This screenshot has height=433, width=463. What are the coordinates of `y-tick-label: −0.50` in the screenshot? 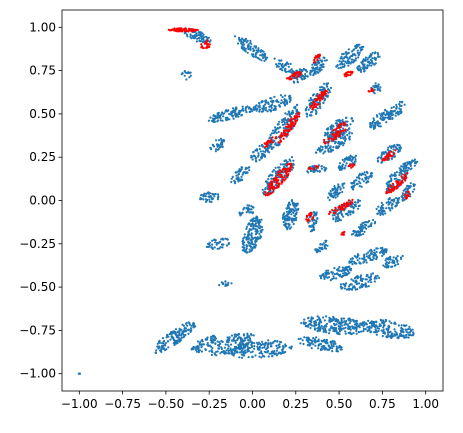 It's located at (37, 287).